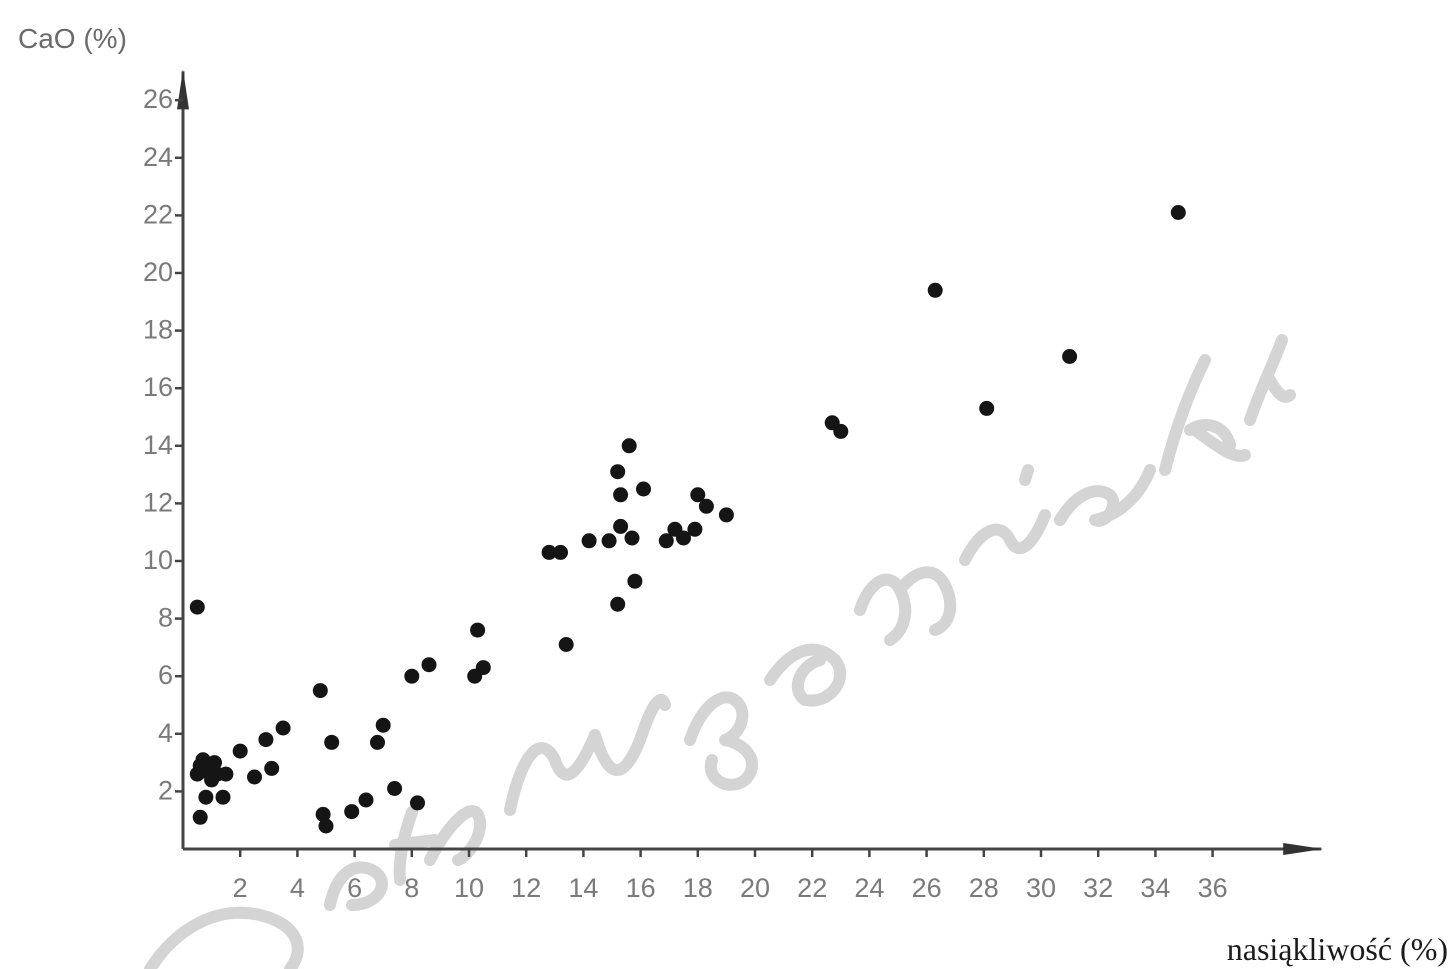 The width and height of the screenshot is (1452, 969). What do you see at coordinates (158, 214) in the screenshot?
I see `y-tick-label: 22` at bounding box center [158, 214].